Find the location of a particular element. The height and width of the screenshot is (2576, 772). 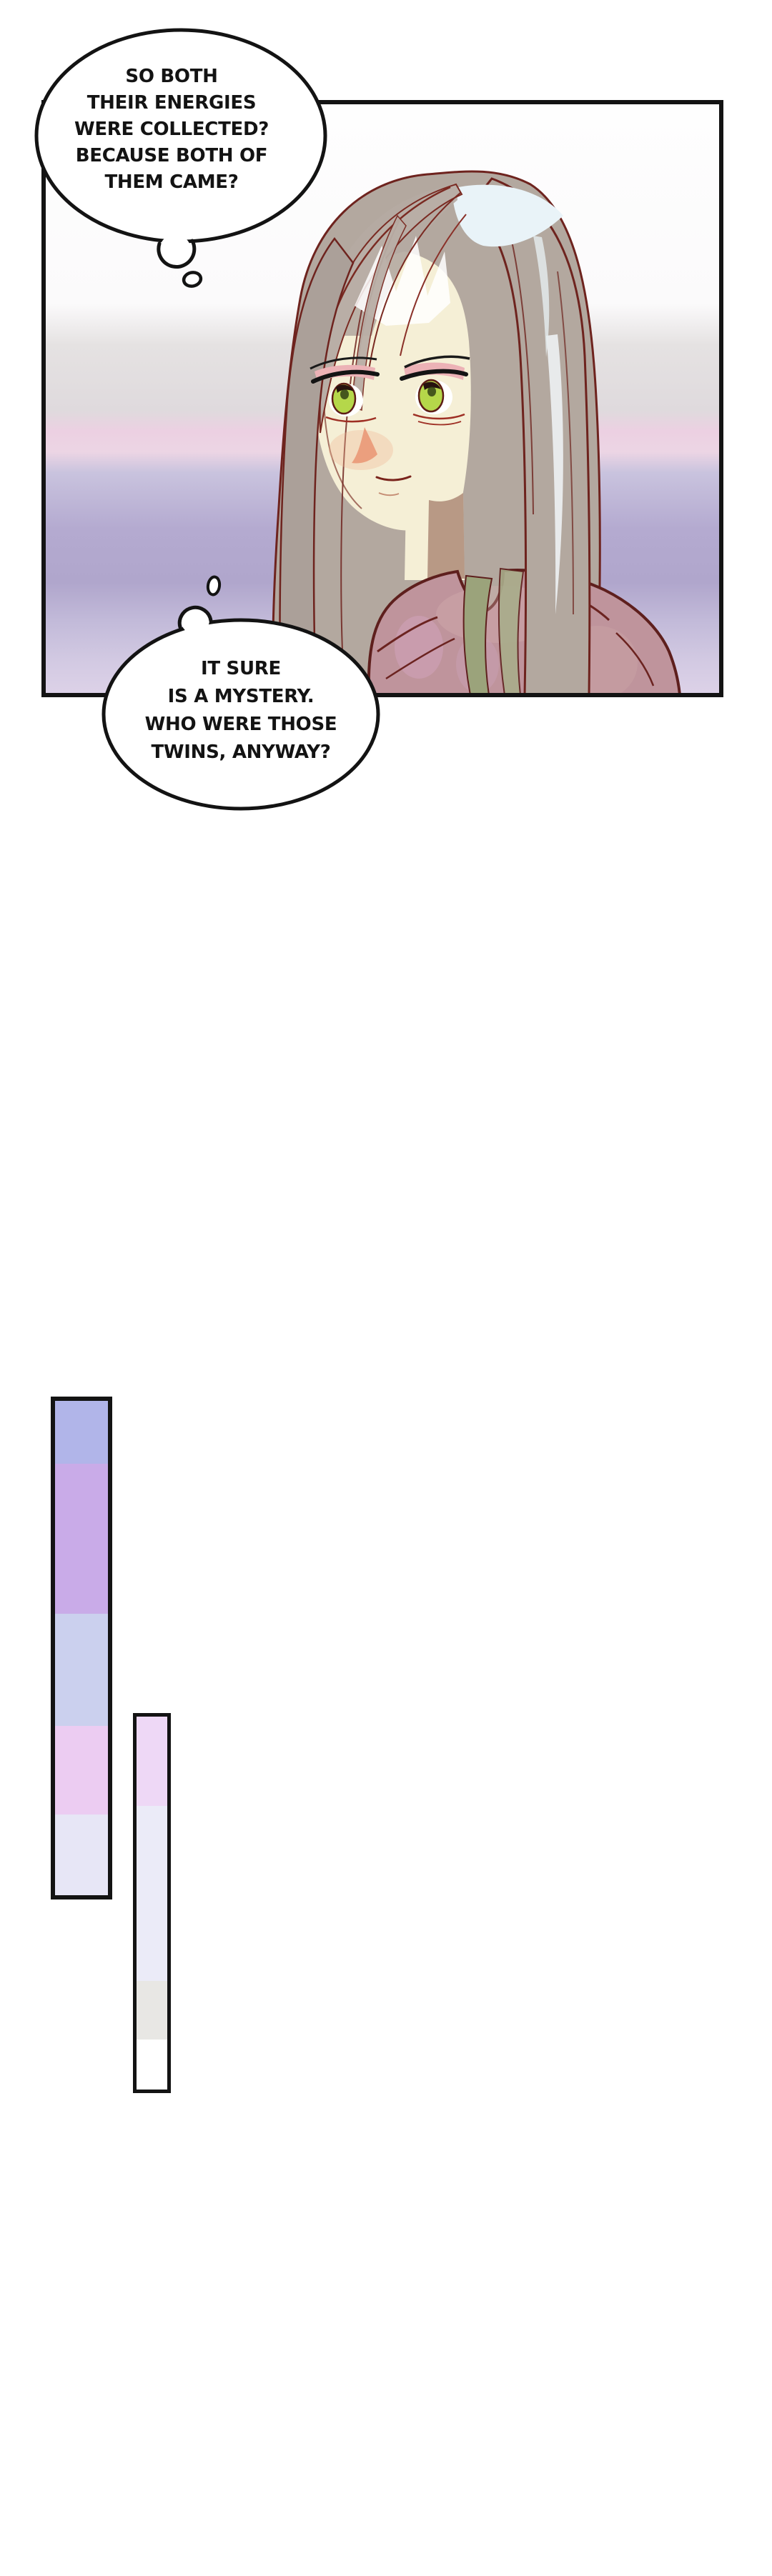

lip-shadow is located at coordinates (389, 494).